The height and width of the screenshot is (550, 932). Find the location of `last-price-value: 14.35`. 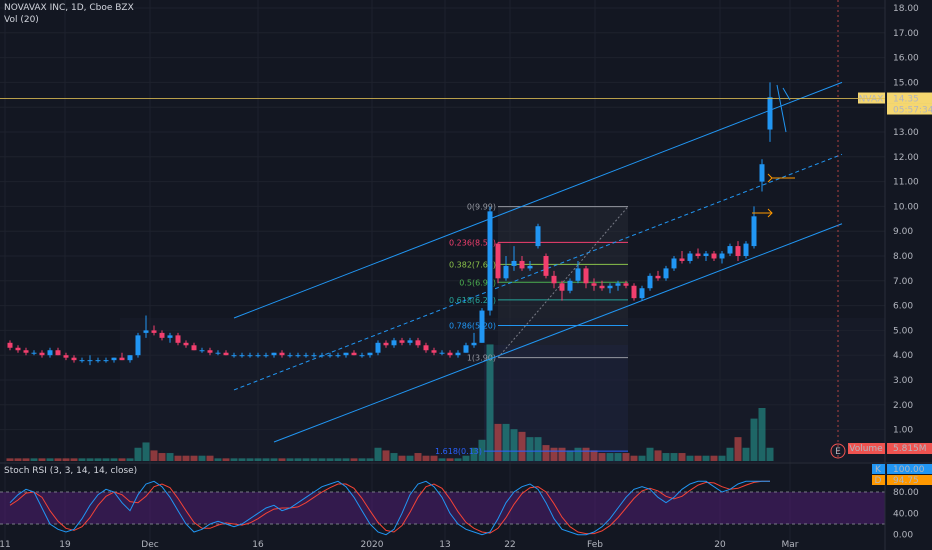

last-price-value: 14.35 is located at coordinates (906, 100).